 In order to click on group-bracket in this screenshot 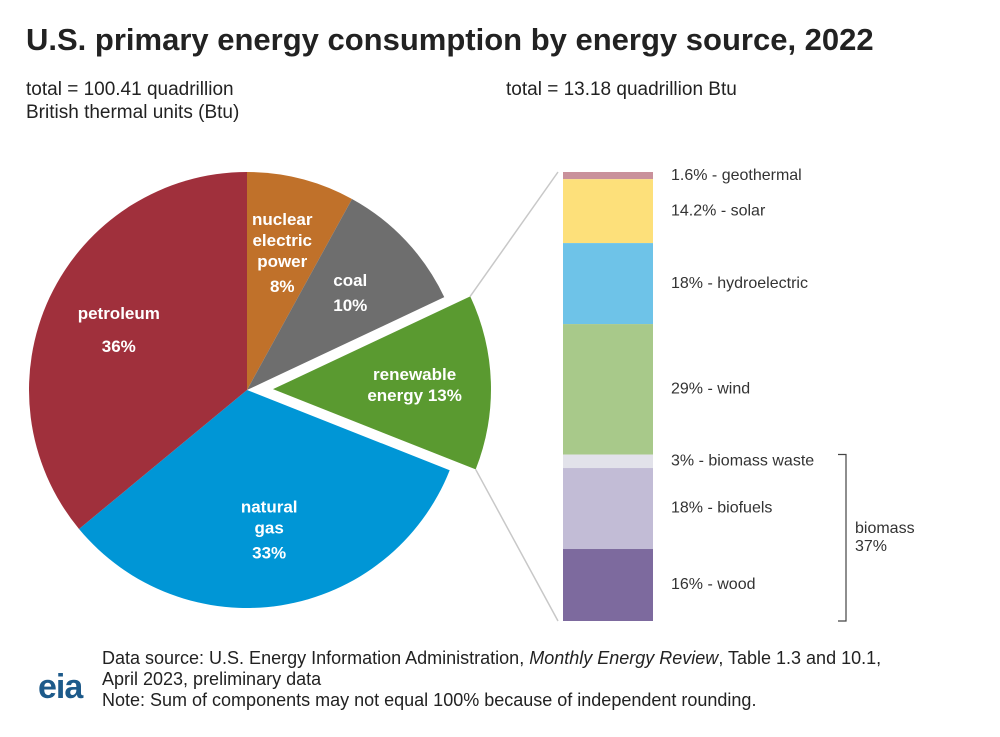, I will do `click(842, 537)`.